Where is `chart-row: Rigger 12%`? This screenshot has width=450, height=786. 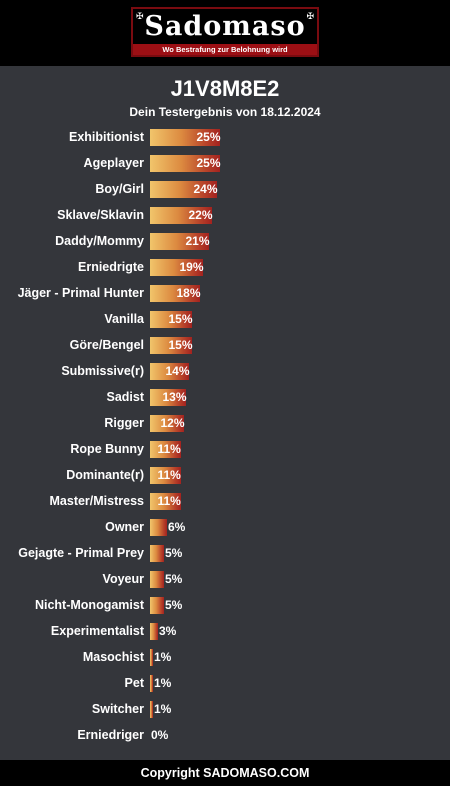
chart-row: Rigger 12% is located at coordinates (225, 423).